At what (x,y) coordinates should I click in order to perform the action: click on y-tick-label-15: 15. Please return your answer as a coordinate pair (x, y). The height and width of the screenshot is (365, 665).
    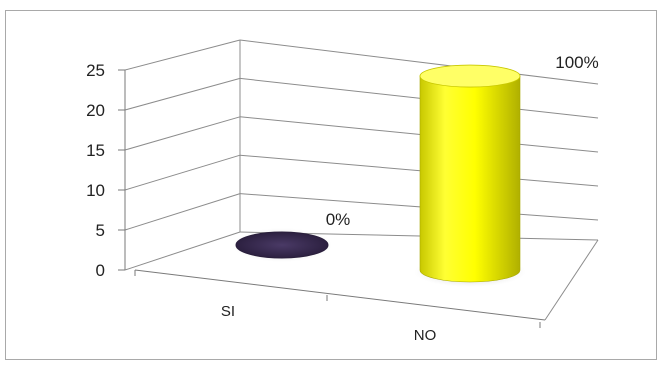
    Looking at the image, I should click on (95, 150).